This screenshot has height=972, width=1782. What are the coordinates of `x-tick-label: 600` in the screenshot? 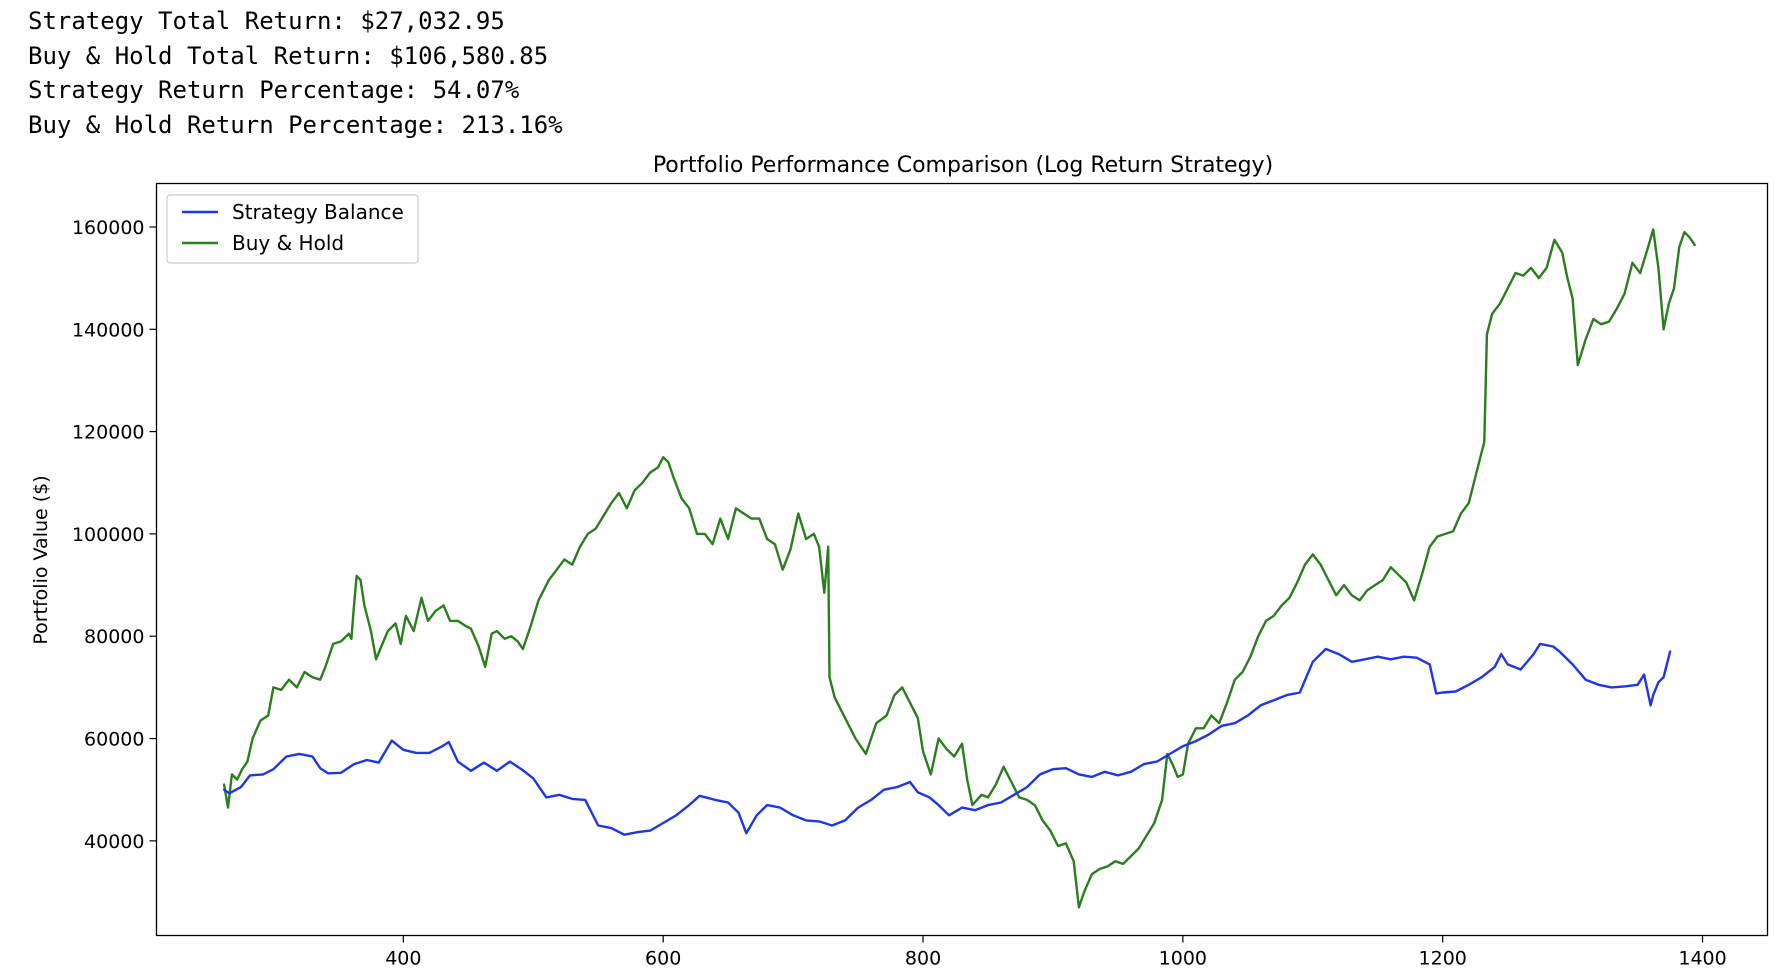 It's located at (663, 959).